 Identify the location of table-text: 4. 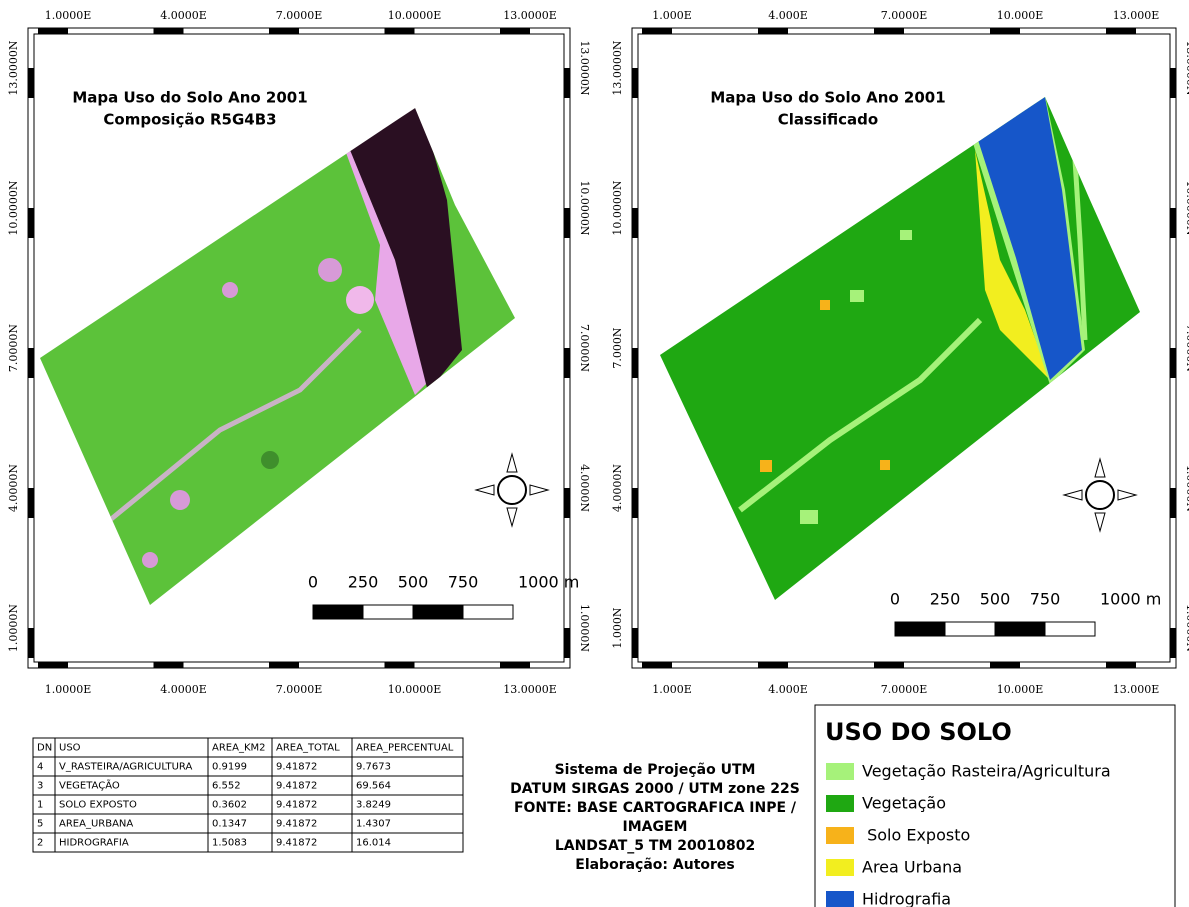
(40, 767).